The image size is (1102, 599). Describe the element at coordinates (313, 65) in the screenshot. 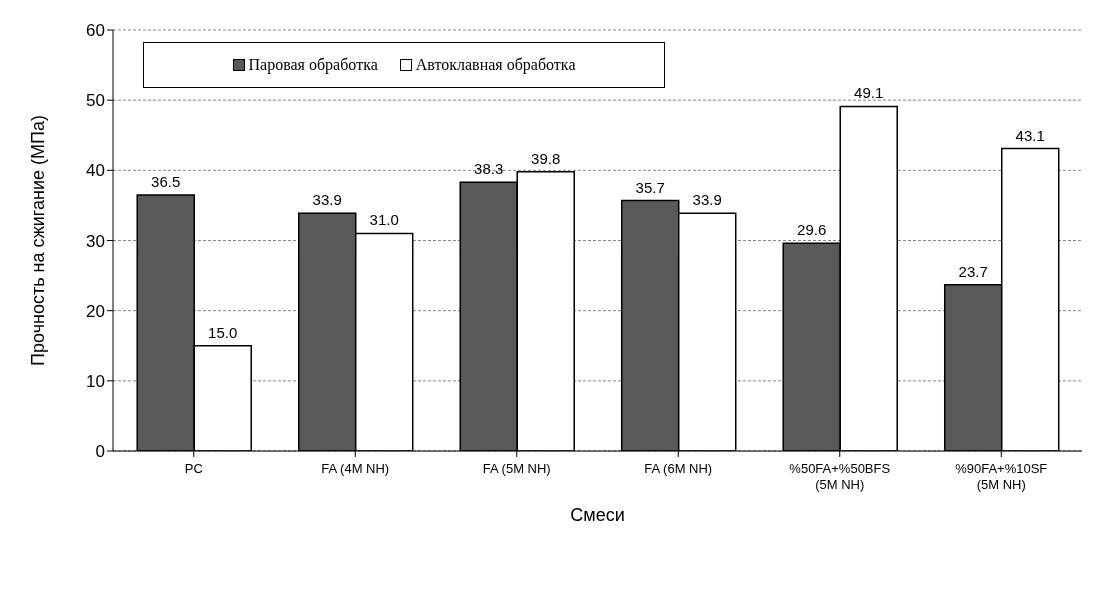

I see `legend-label: Паровая обработка` at that location.